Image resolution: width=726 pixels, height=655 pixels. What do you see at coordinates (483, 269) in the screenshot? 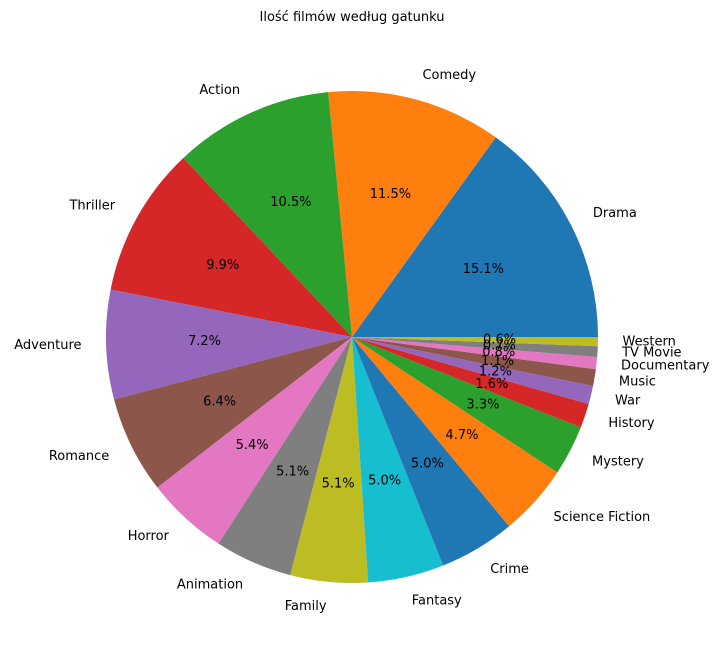
I see `pie-percent-label-drama: 15.1%` at bounding box center [483, 269].